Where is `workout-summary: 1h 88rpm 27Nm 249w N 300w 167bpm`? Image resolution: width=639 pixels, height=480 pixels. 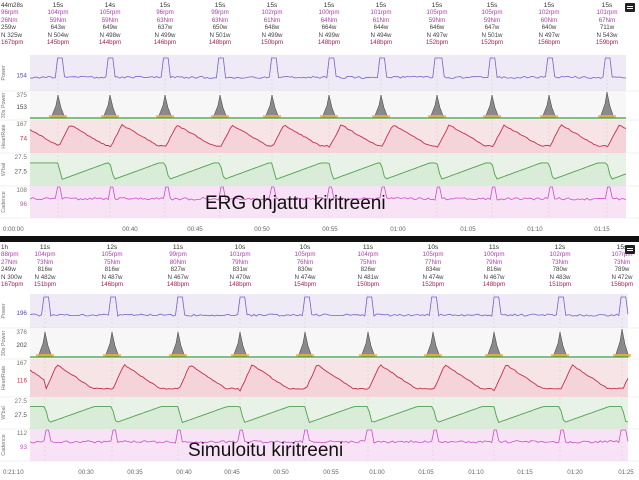
workout-summary: 1h 88rpm 27Nm 249w N 300w 167bpm is located at coordinates (12, 266).